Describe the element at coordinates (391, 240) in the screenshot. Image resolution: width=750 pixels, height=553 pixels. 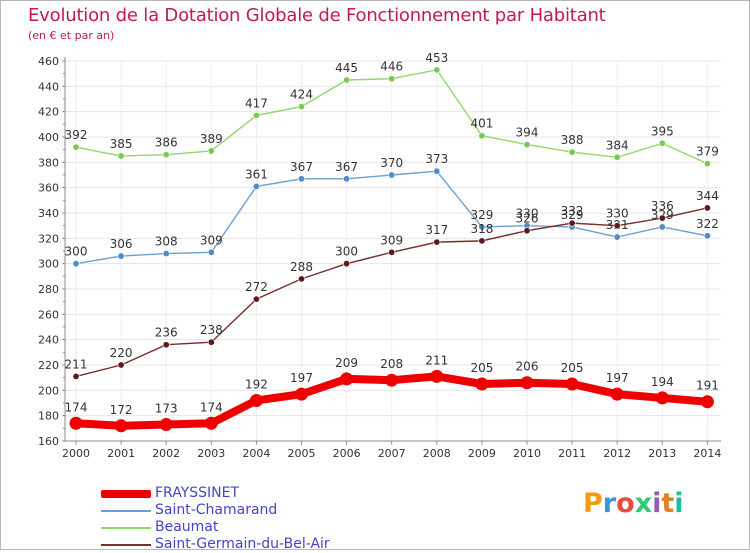
I see `data-label-saint-germain-du-bel-air: 309` at that location.